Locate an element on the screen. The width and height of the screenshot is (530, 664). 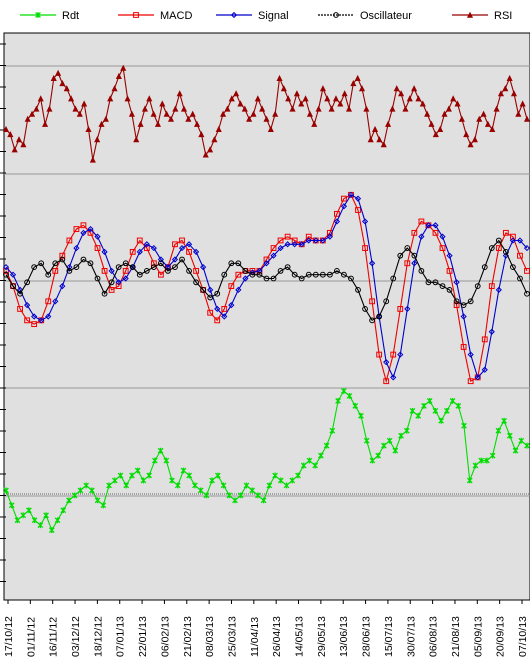
x-tick-label: 08/03/13 is located at coordinates (210, 636).